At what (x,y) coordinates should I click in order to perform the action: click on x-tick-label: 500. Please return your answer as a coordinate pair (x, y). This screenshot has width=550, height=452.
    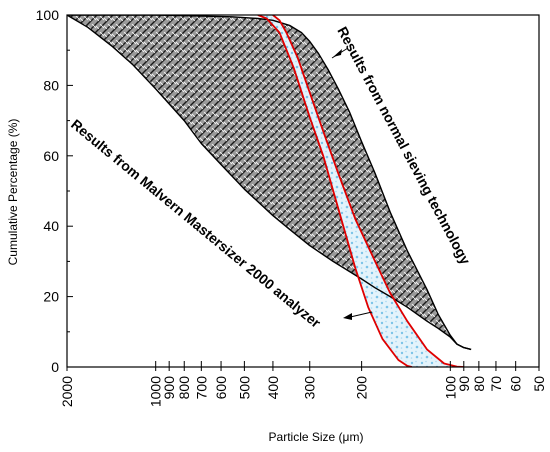
    Looking at the image, I should click on (244, 388).